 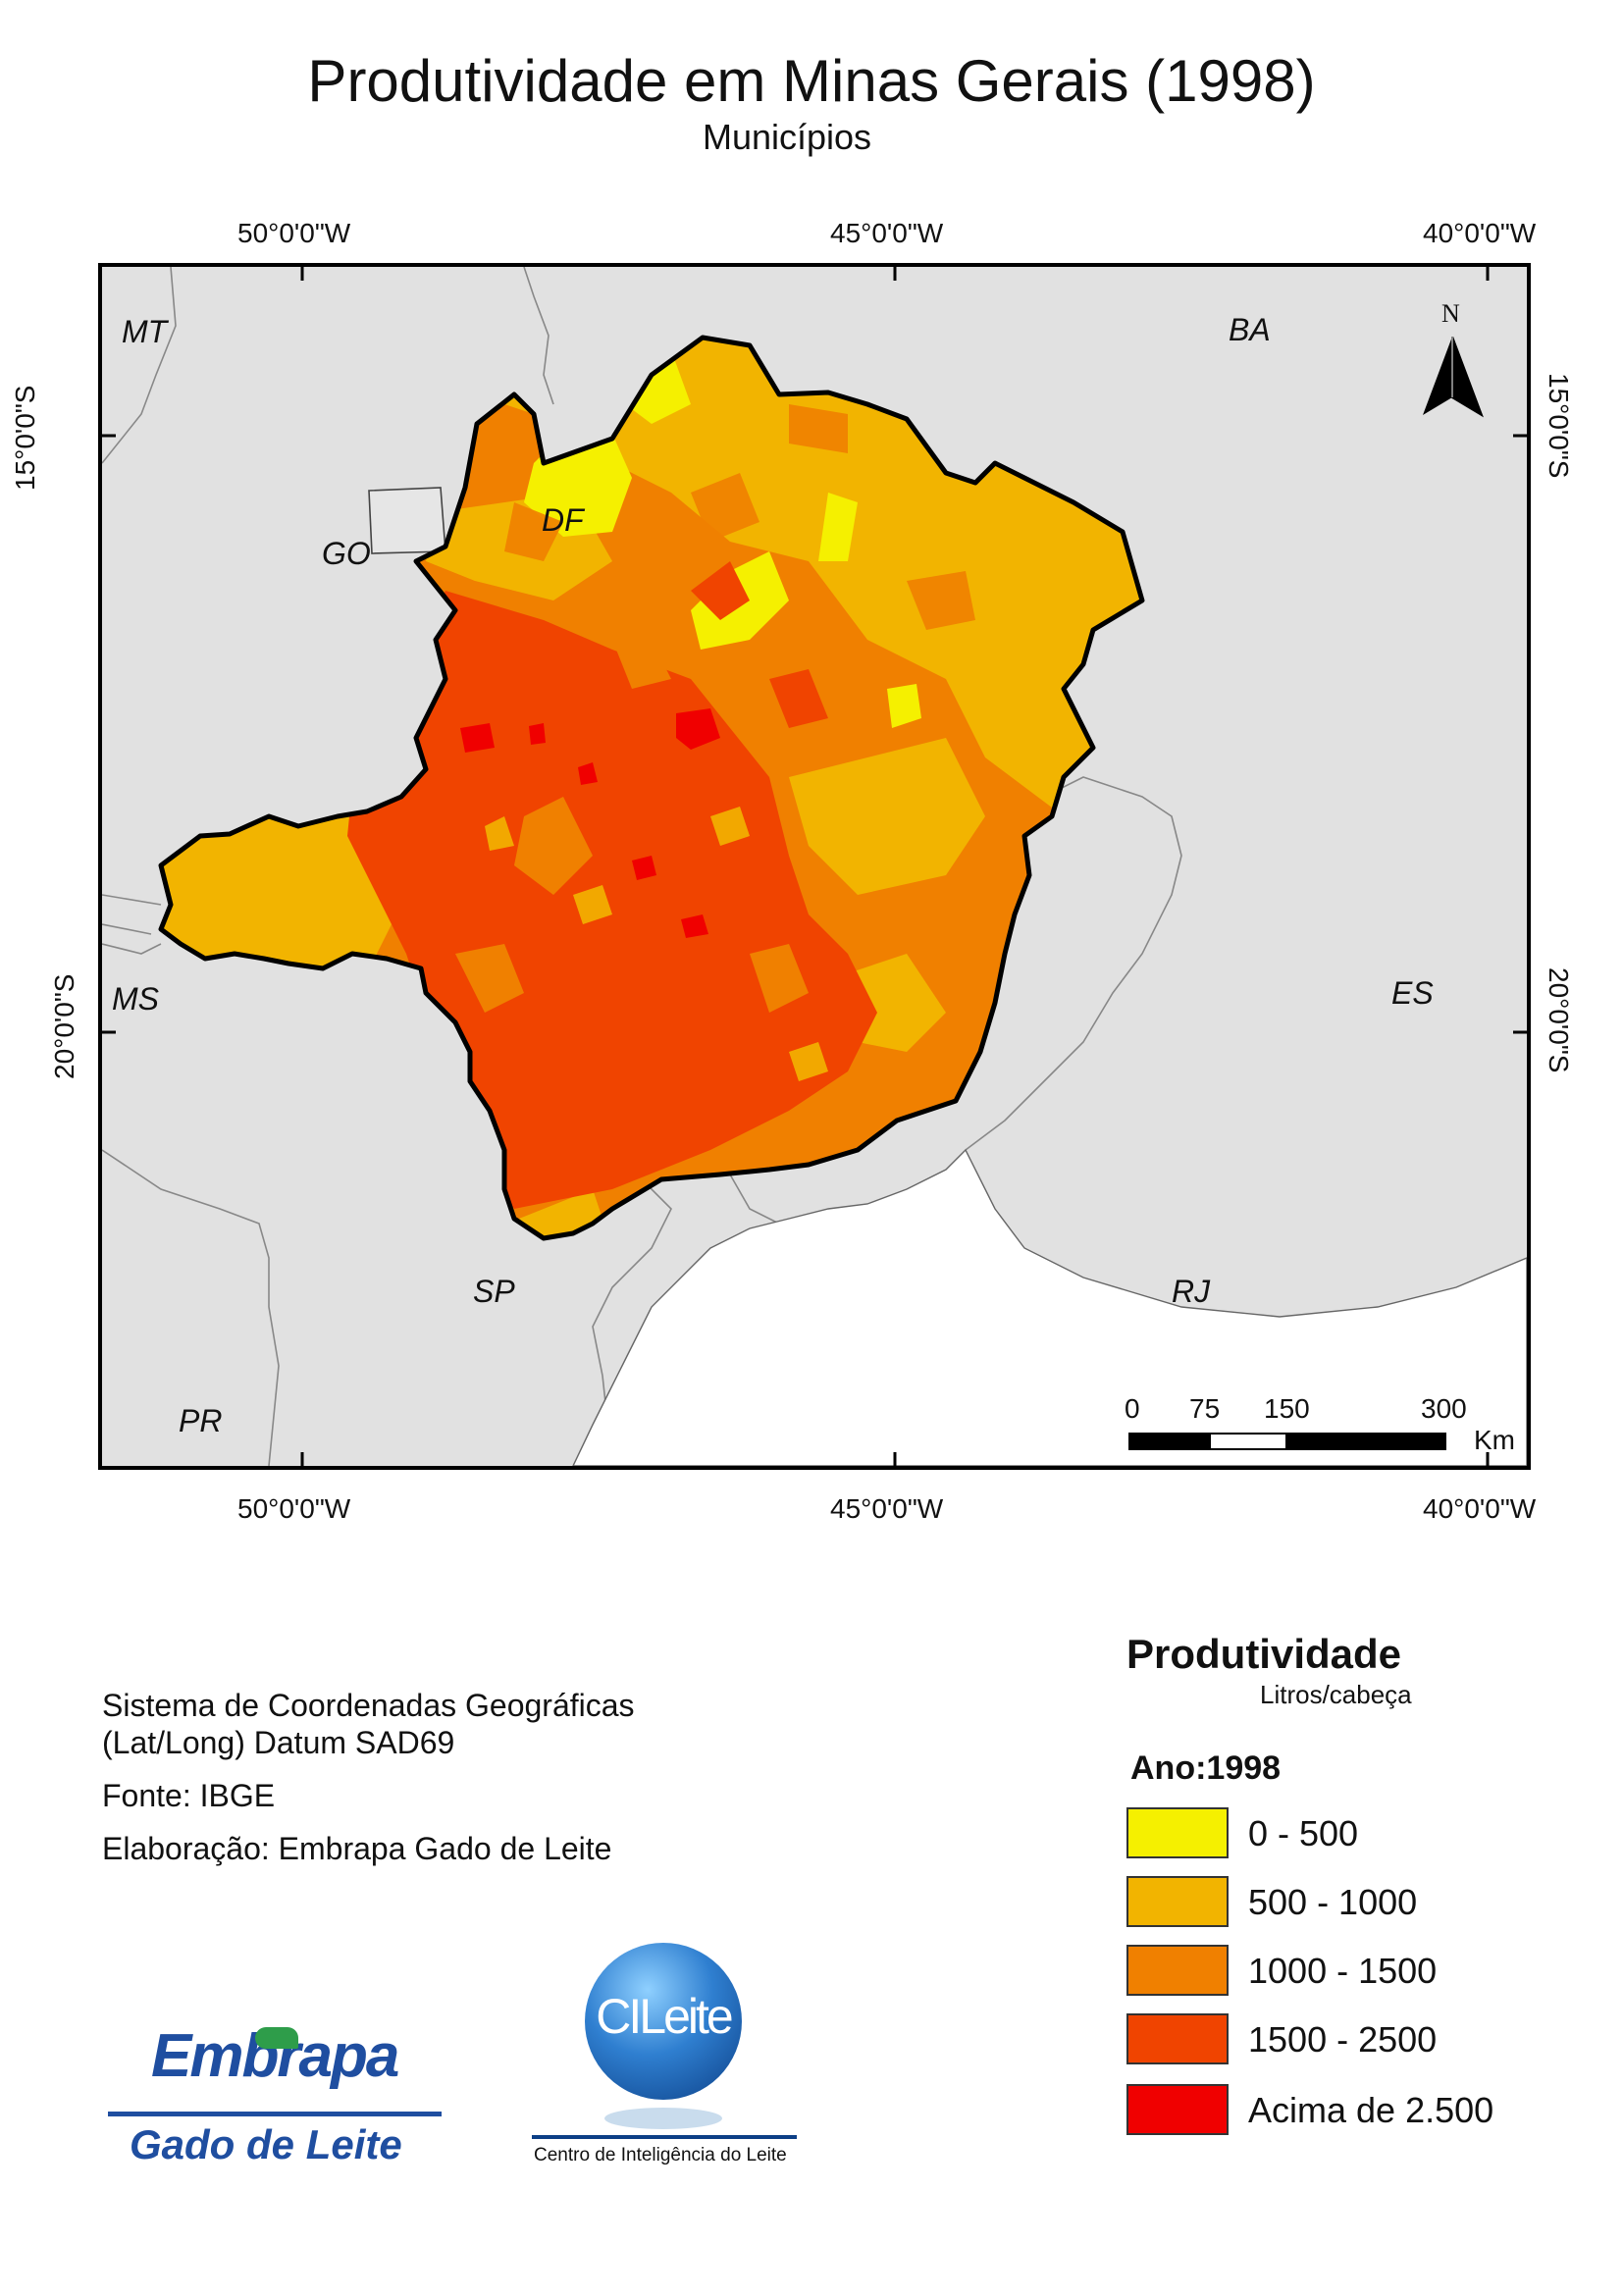 What do you see at coordinates (1559, 1020) in the screenshot?
I see `graticule-right-20s: 20°0'0"S` at bounding box center [1559, 1020].